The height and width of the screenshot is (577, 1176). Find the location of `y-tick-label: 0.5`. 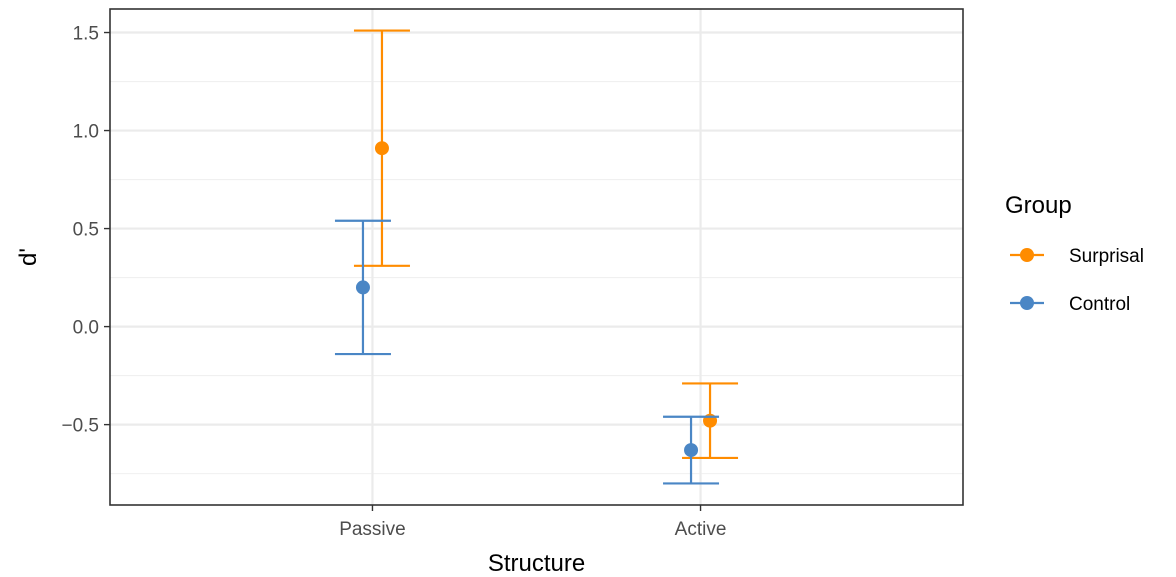

y-tick-label: 0.5 is located at coordinates (86, 230).